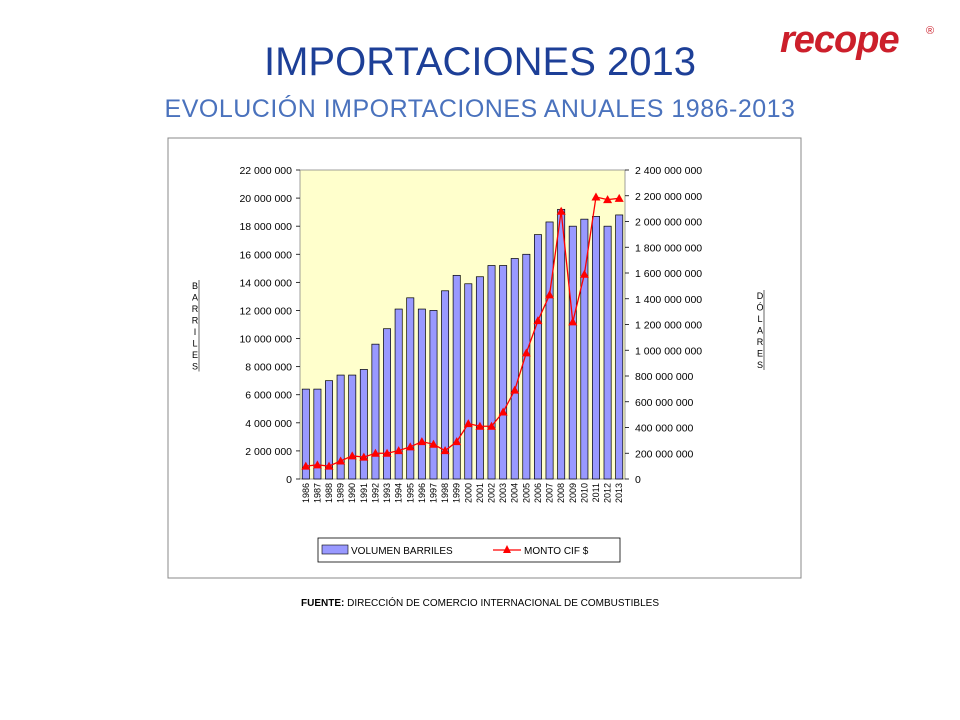 The width and height of the screenshot is (960, 720). I want to click on left-tick-label: 6 000 000, so click(268, 396).